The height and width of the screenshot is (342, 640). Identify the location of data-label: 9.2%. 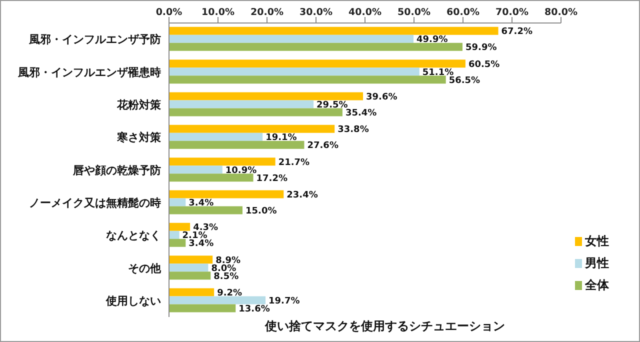
(229, 293).